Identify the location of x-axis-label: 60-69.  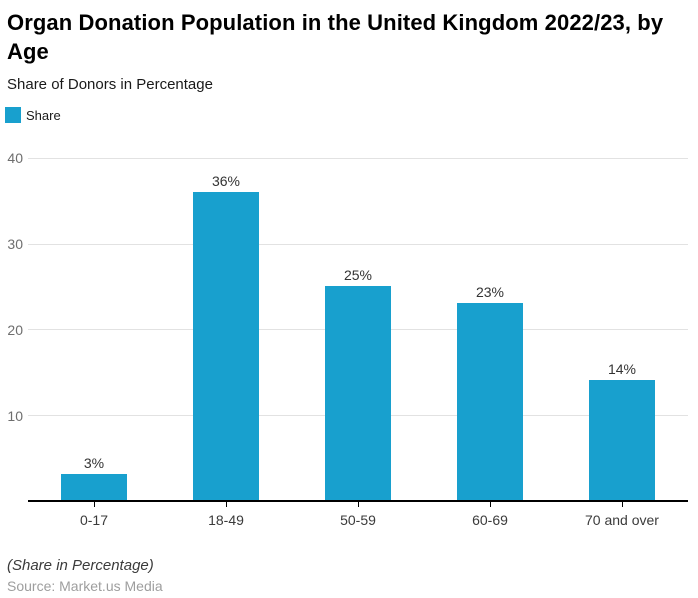
(490, 520).